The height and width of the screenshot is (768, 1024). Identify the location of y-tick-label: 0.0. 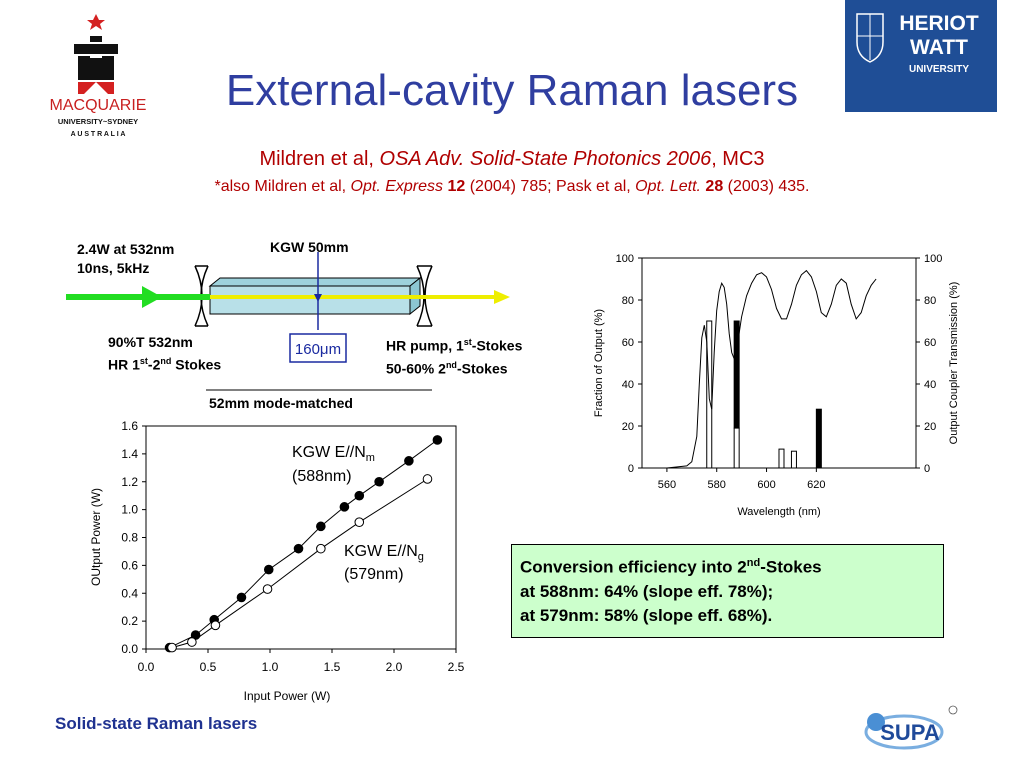
(129, 649).